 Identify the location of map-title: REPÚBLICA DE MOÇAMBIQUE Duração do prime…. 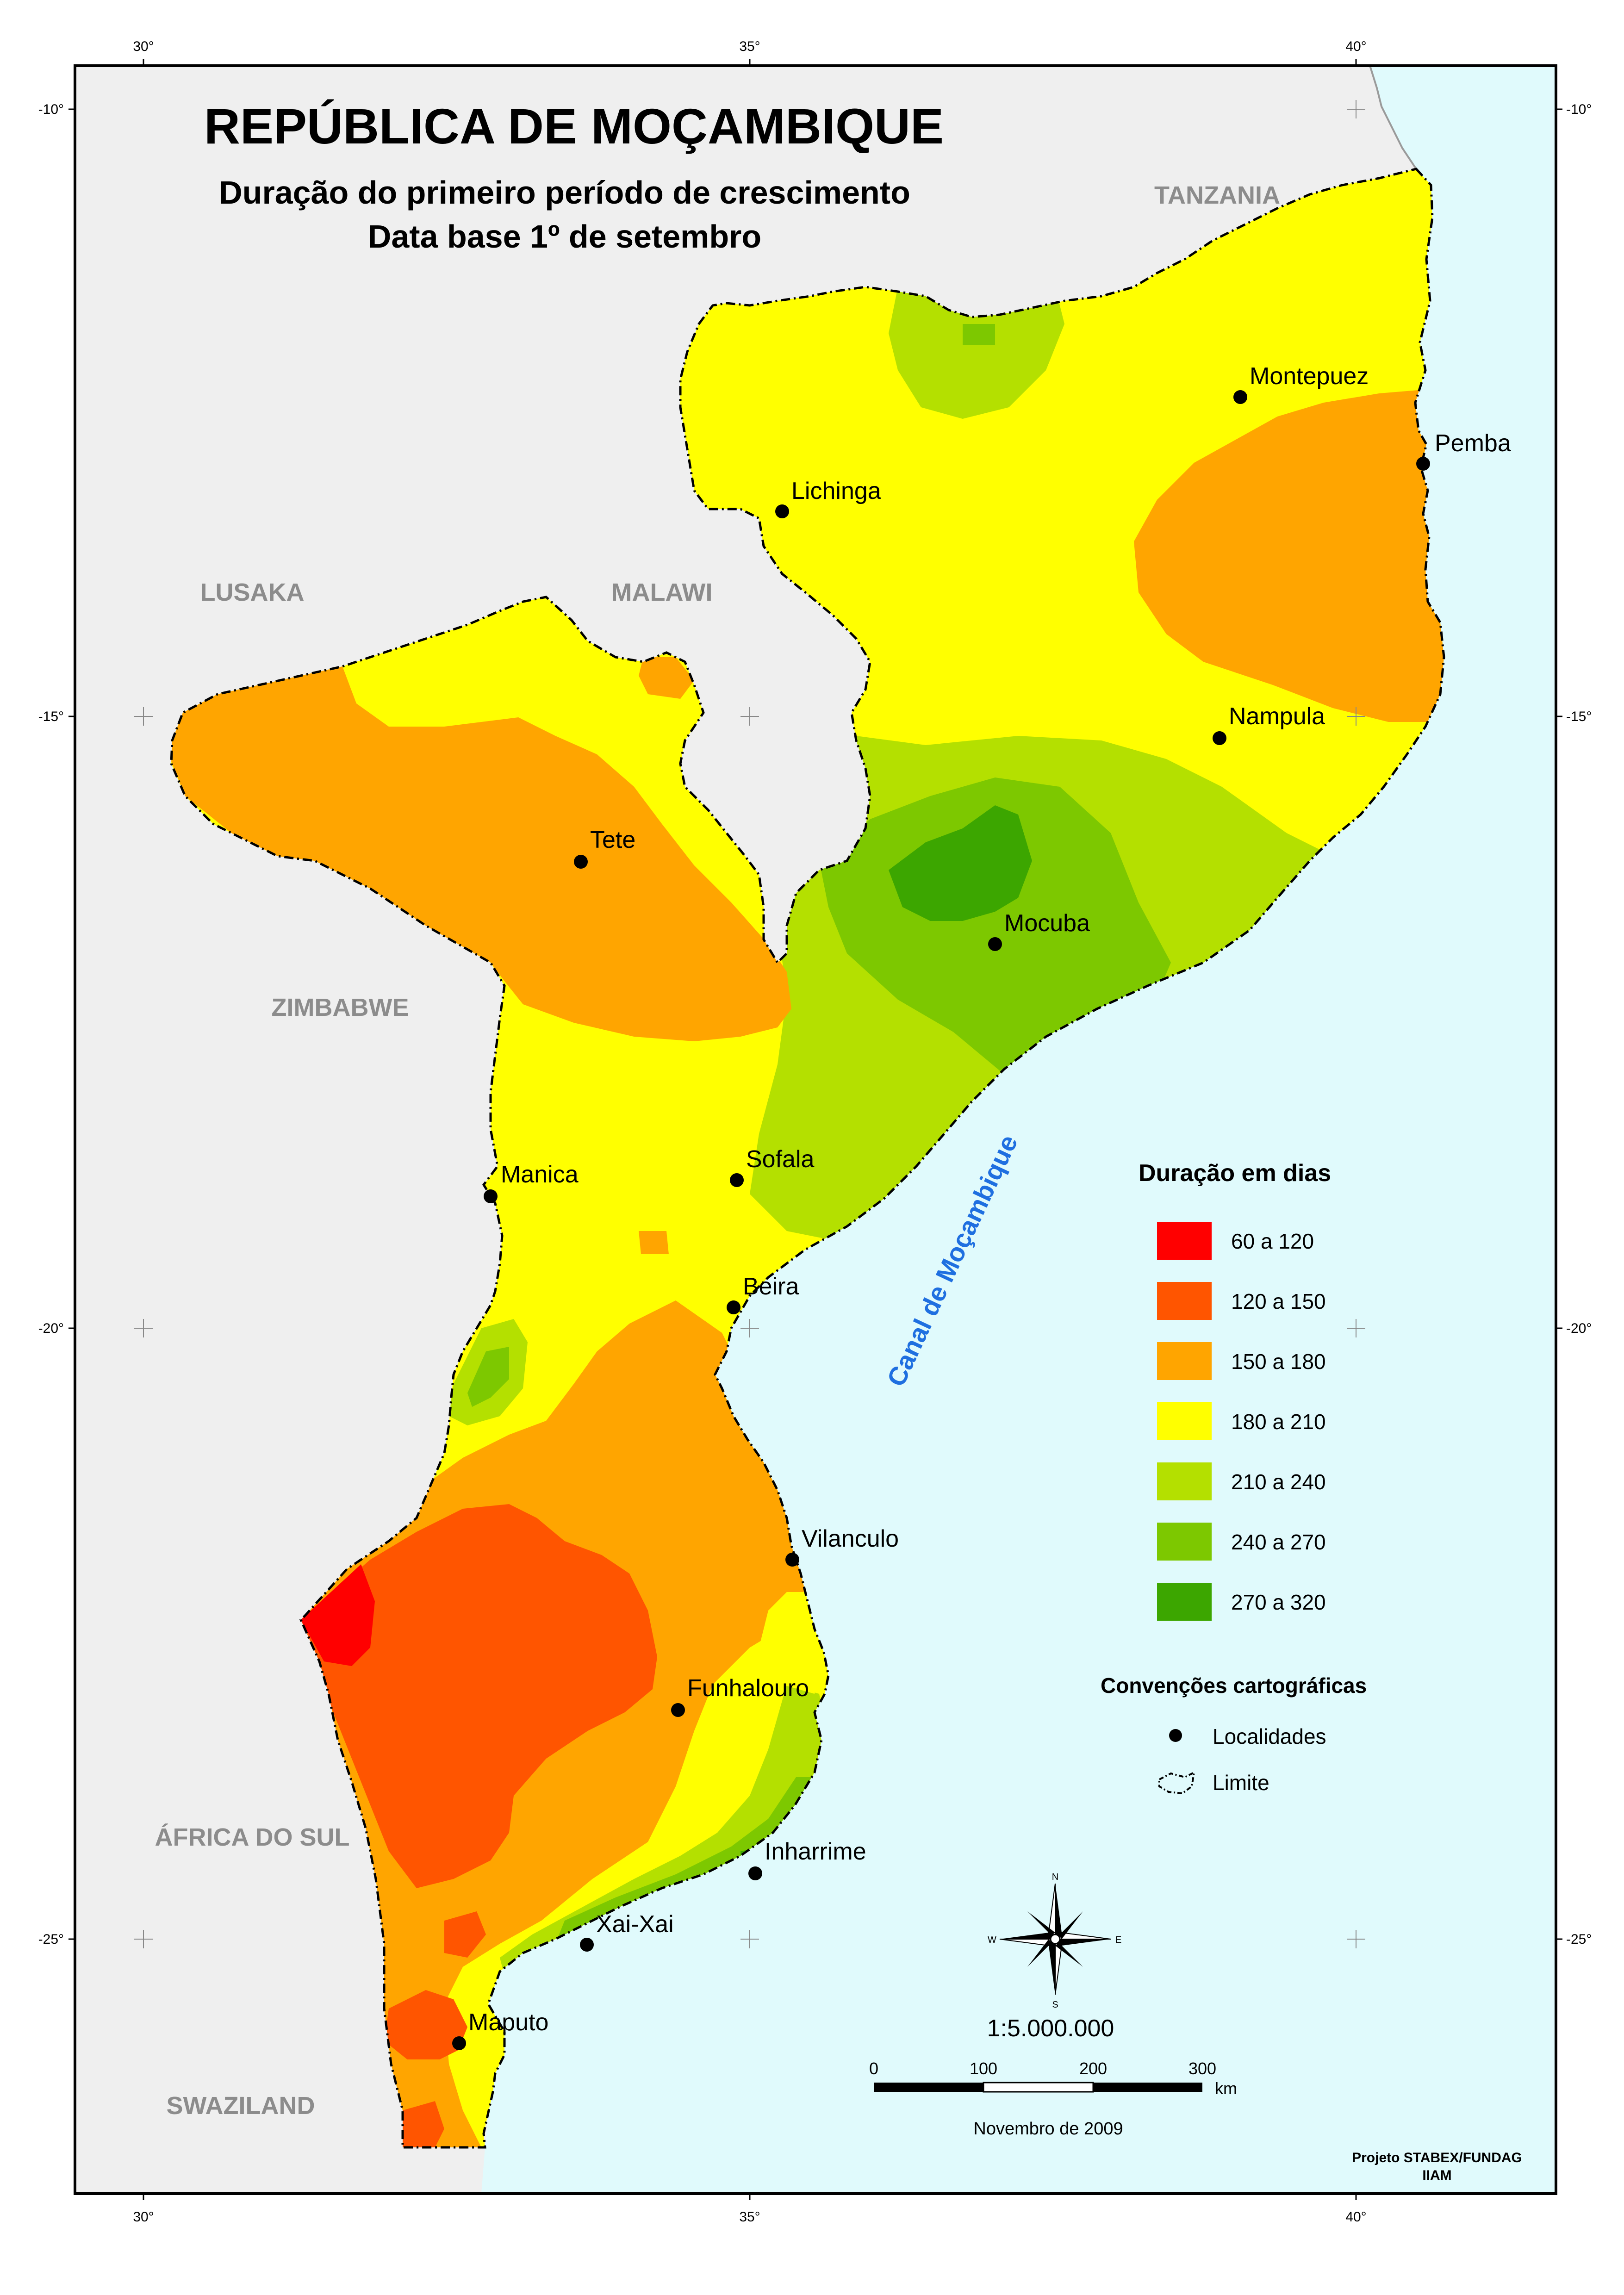
(574, 176).